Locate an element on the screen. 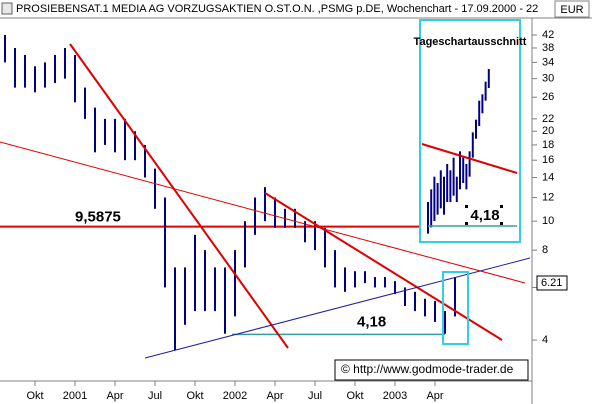 This screenshot has width=592, height=404. copyright: © http://www.godmode-trader.de is located at coordinates (427, 369).